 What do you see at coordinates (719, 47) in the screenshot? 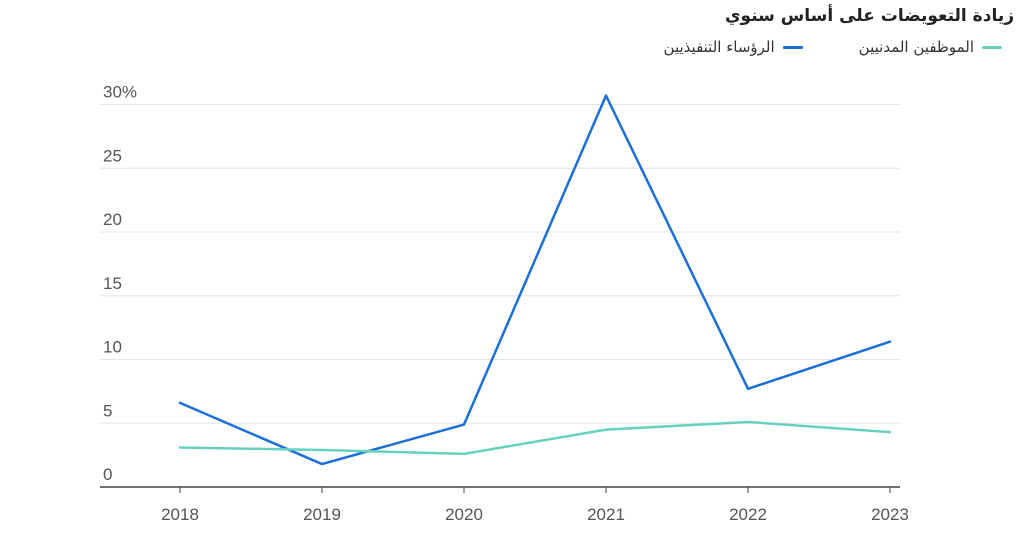
I see `legend-label-executives: الرؤساء التنفيذيين` at bounding box center [719, 47].